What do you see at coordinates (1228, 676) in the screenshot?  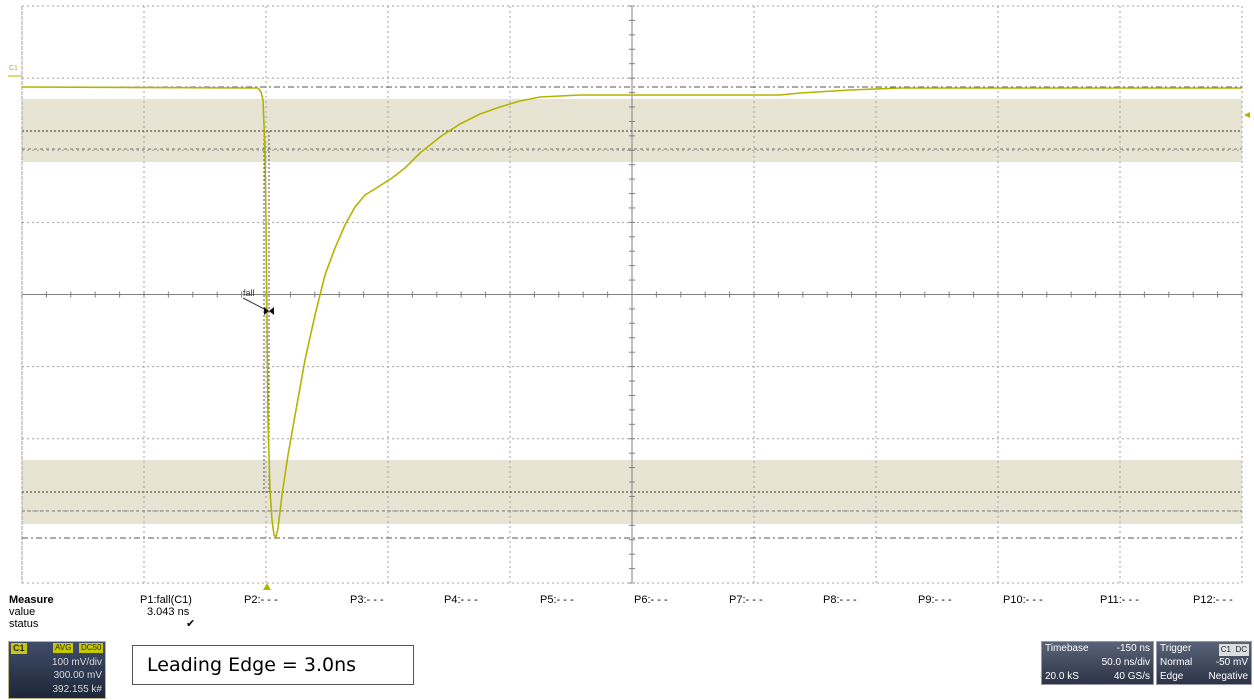 I see `trigger-slope: Negative` at bounding box center [1228, 676].